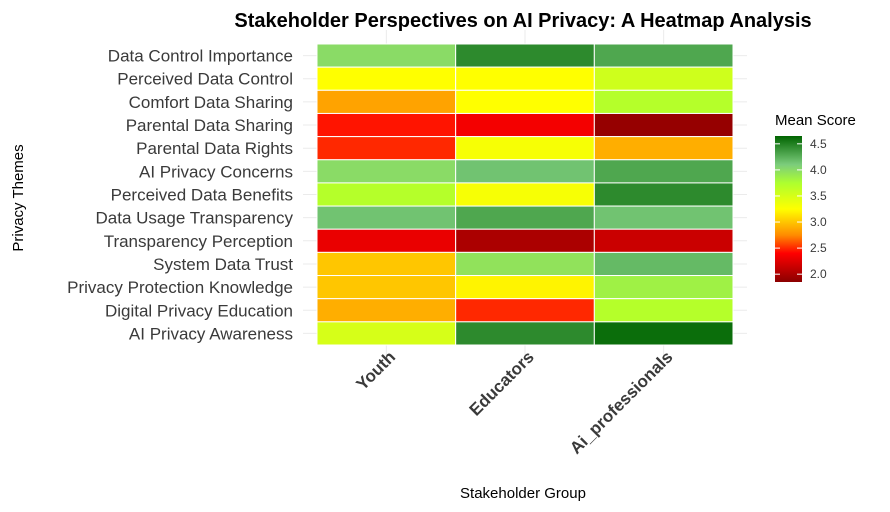 This screenshot has width=890, height=512. I want to click on y-tick-label: Privacy Protection Knowledge, so click(180, 287).